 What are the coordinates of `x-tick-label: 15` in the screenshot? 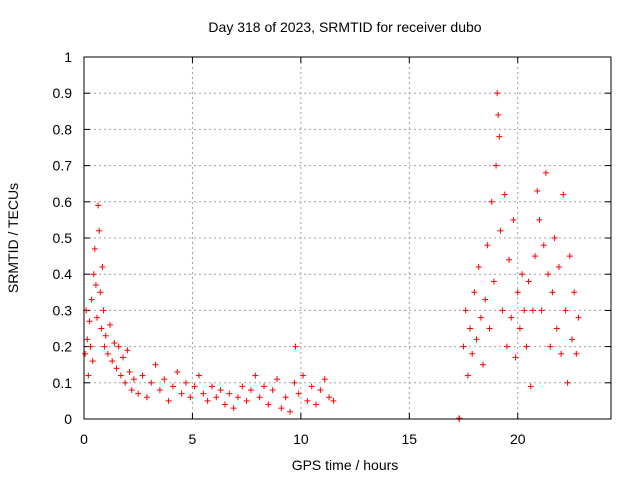 It's located at (410, 439).